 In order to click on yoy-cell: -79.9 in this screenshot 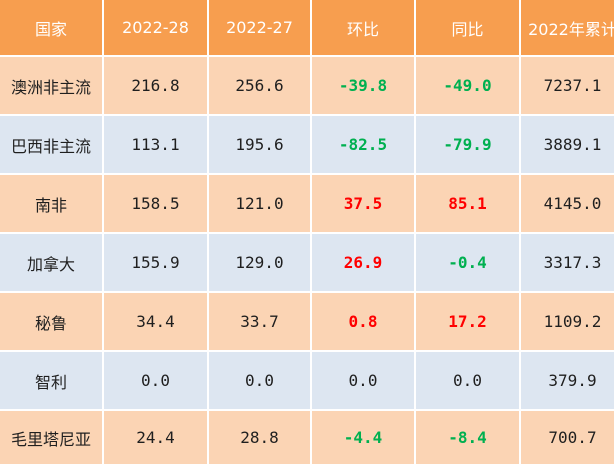, I will do `click(467, 144)`.